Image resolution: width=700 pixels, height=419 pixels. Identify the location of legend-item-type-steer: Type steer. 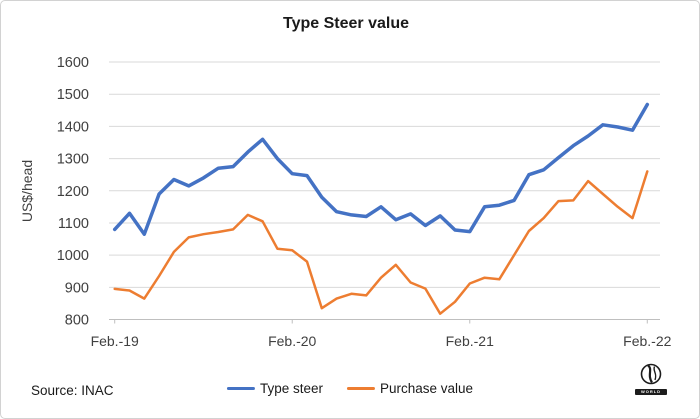
(274, 388).